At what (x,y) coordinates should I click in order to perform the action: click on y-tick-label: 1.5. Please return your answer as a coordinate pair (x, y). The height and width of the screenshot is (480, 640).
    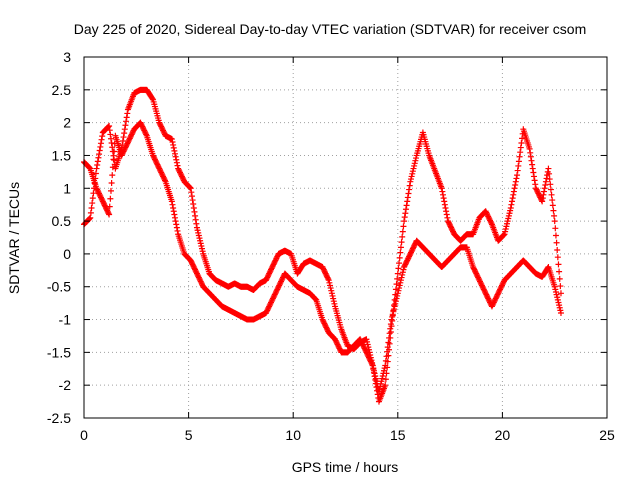
    Looking at the image, I should click on (62, 155).